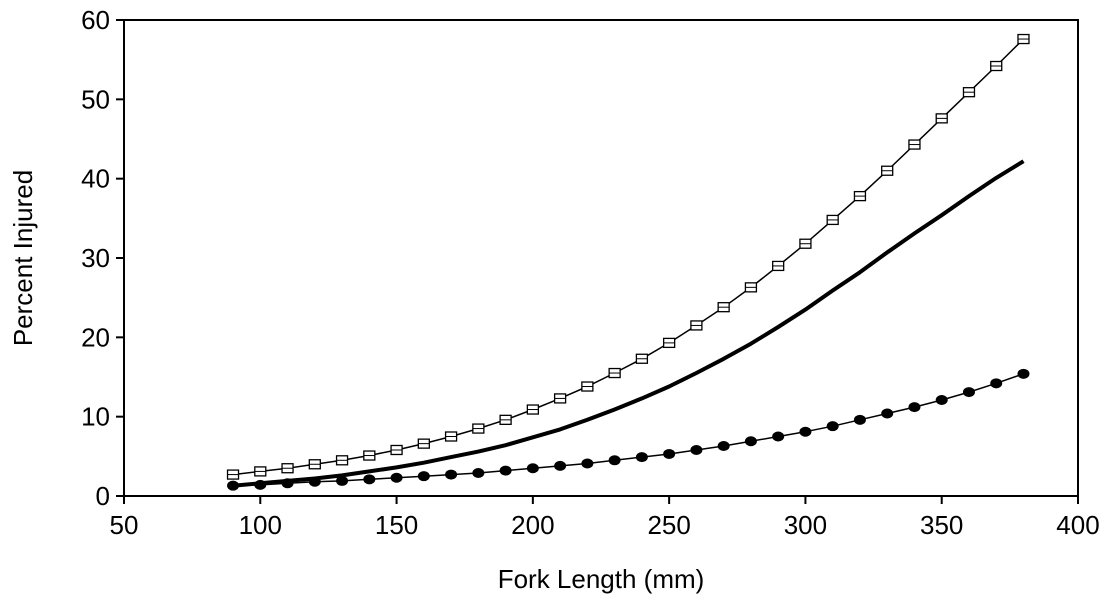 The width and height of the screenshot is (1107, 596). What do you see at coordinates (532, 525) in the screenshot?
I see `x-tick-label: 200` at bounding box center [532, 525].